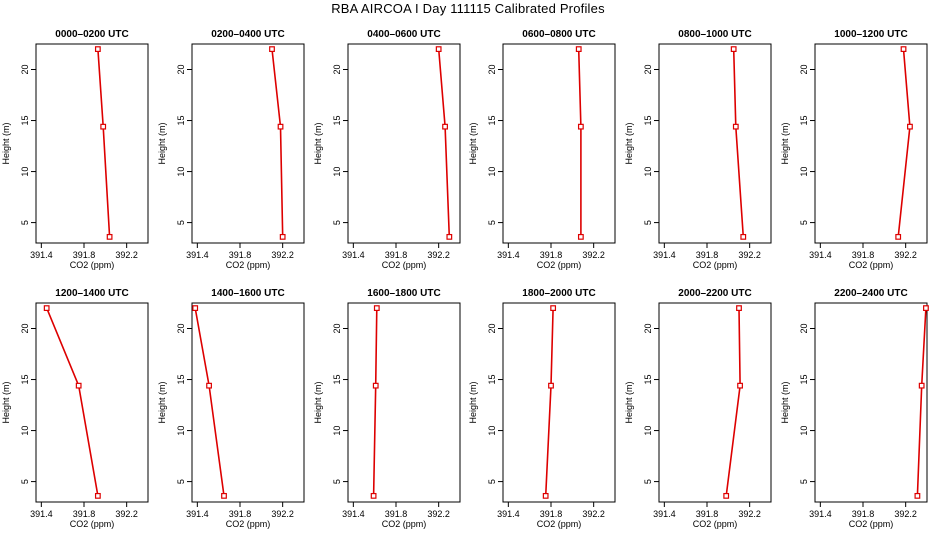 The width and height of the screenshot is (936, 540). What do you see at coordinates (91, 293) in the screenshot?
I see `panel-title: 1200–1400 UTC` at bounding box center [91, 293].